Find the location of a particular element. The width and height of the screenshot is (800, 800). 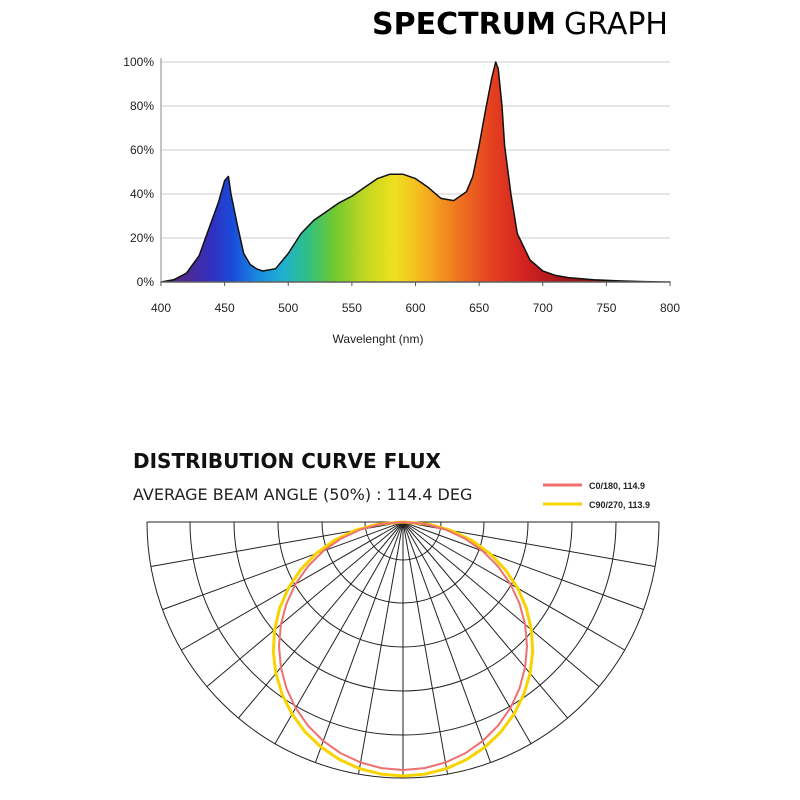

x-tick-label: 500 is located at coordinates (288, 308).